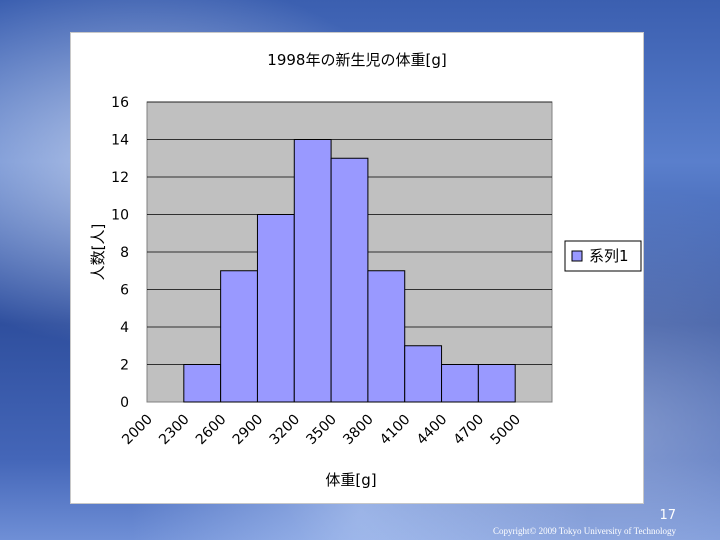 Image resolution: width=720 pixels, height=540 pixels. What do you see at coordinates (98, 252) in the screenshot?
I see `y-axis-label: 人数[人]` at bounding box center [98, 252].